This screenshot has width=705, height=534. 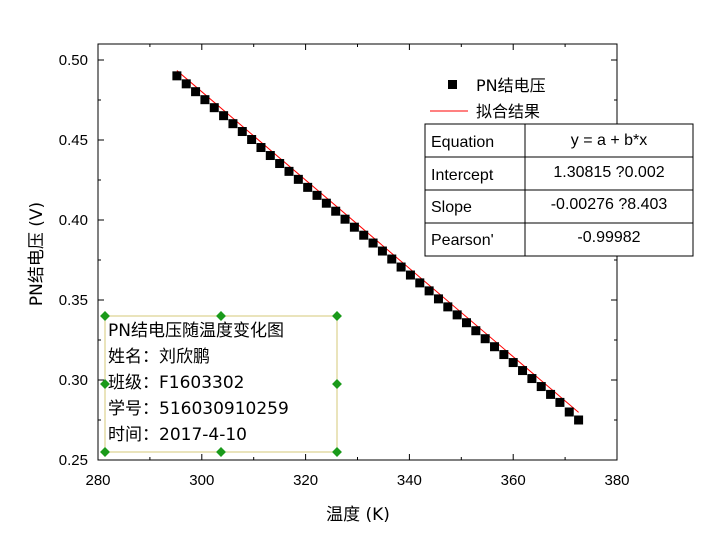 I want to click on fit-table-value-slope: -0.00276 ?8.403, so click(x=609, y=204).